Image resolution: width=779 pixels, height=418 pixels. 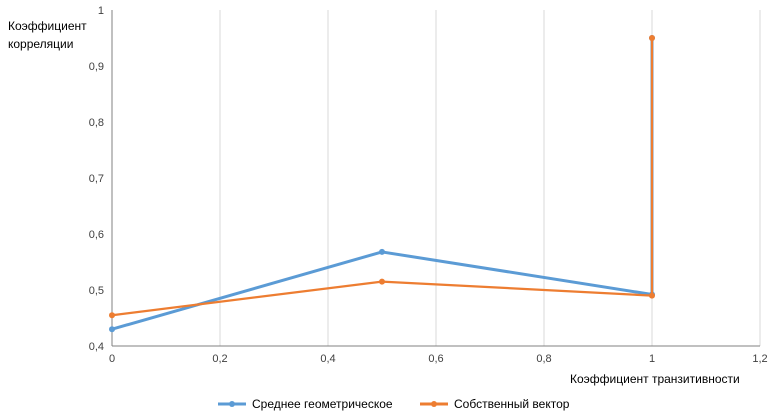 I want to click on y-tick-label: 0,9, so click(x=96, y=67).